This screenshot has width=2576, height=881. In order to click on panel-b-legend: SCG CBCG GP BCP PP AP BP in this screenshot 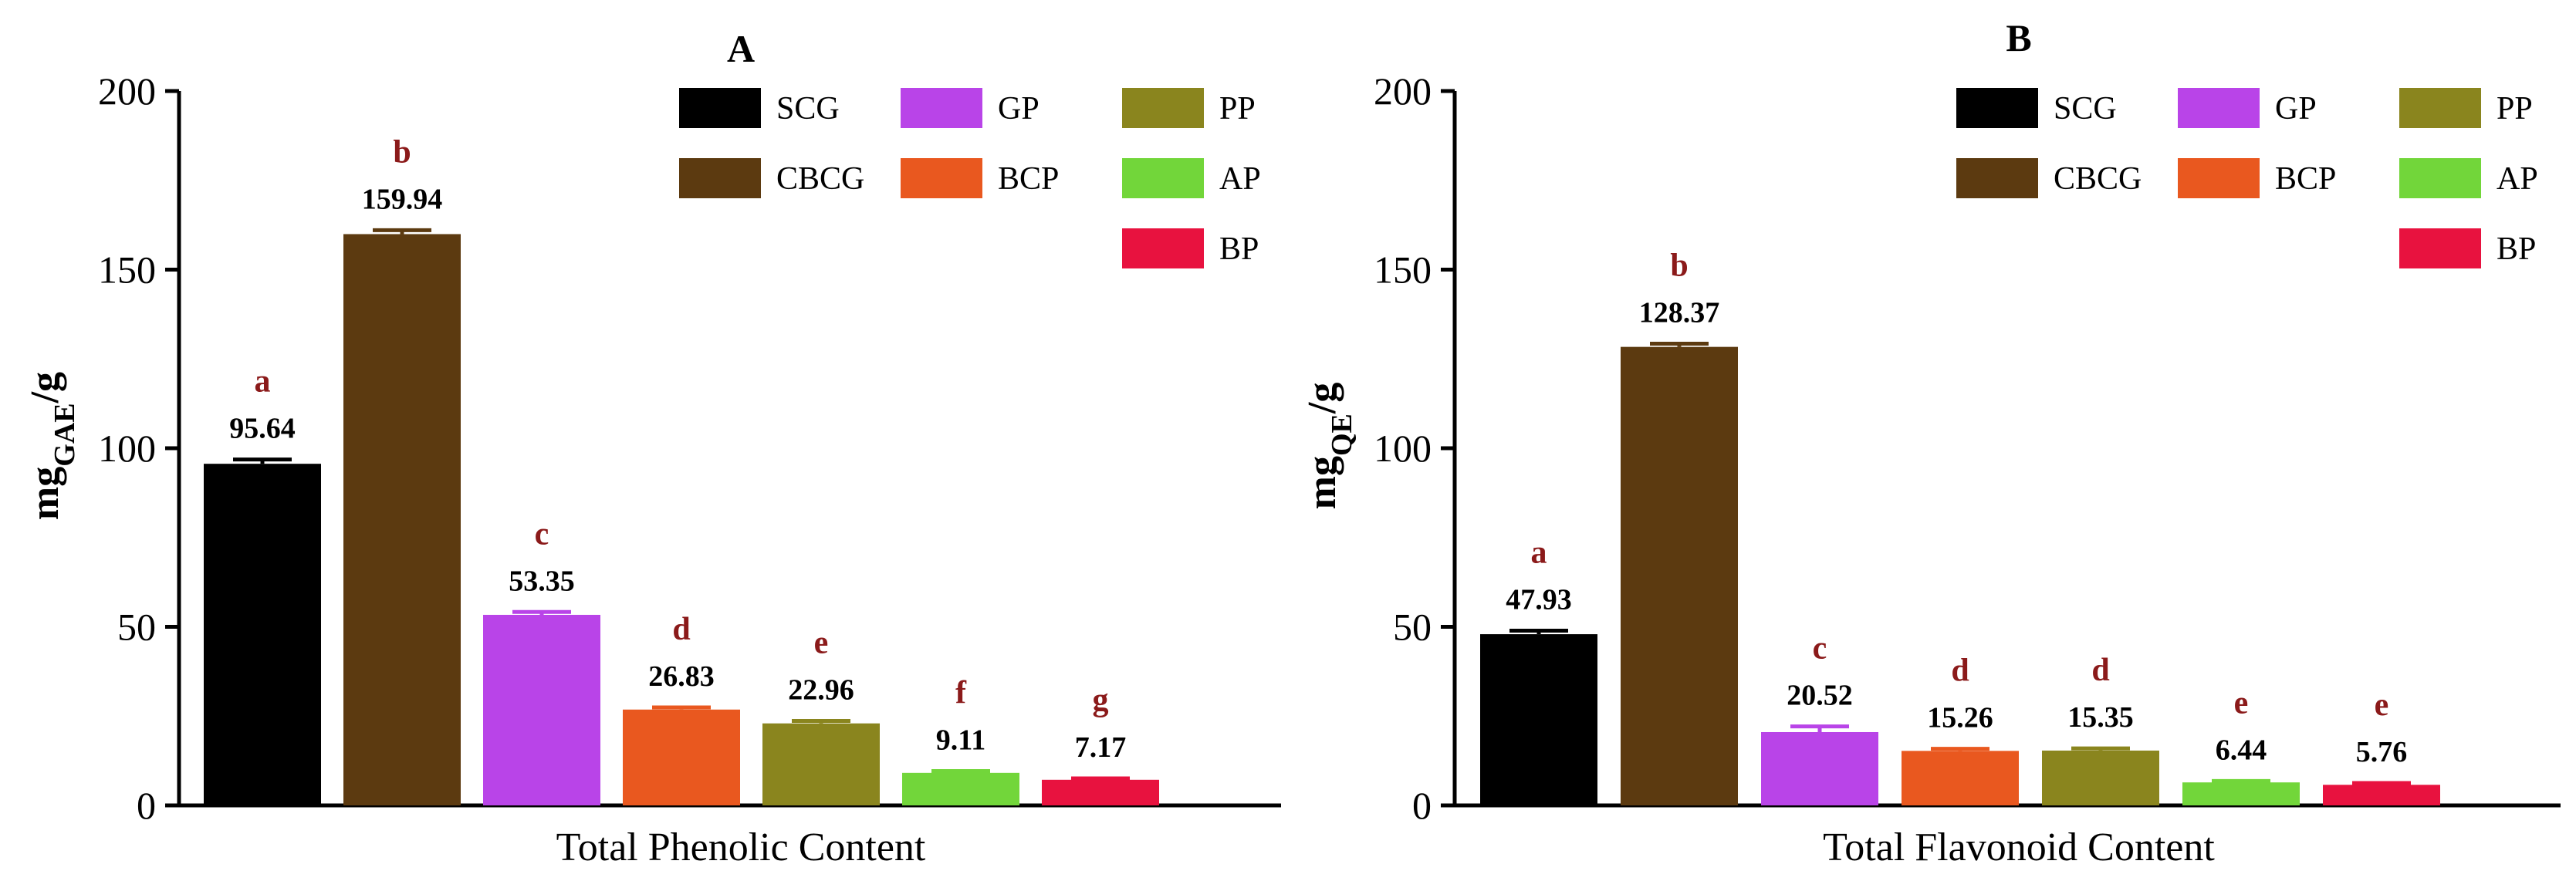, I will do `click(2247, 178)`.